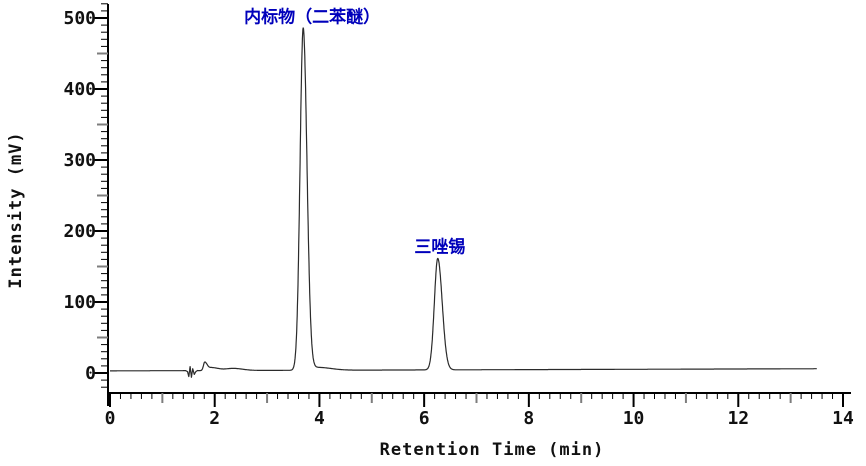  What do you see at coordinates (214, 418) in the screenshot?
I see `x-tick-label: 2` at bounding box center [214, 418].